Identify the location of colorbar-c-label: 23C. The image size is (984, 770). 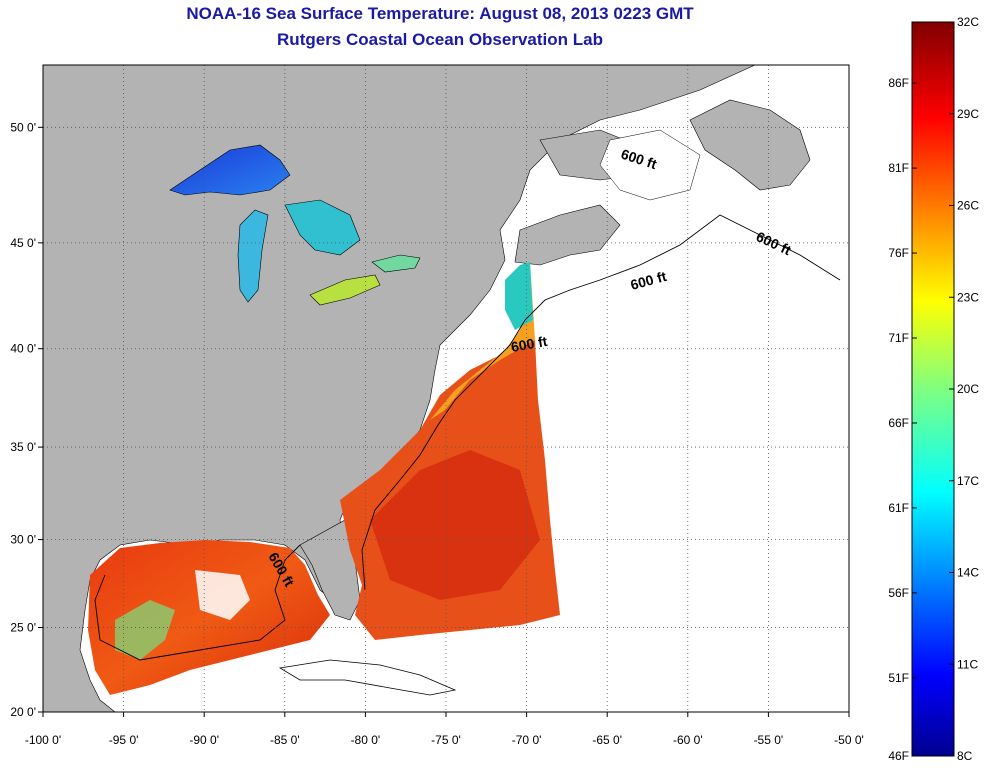
(968, 297).